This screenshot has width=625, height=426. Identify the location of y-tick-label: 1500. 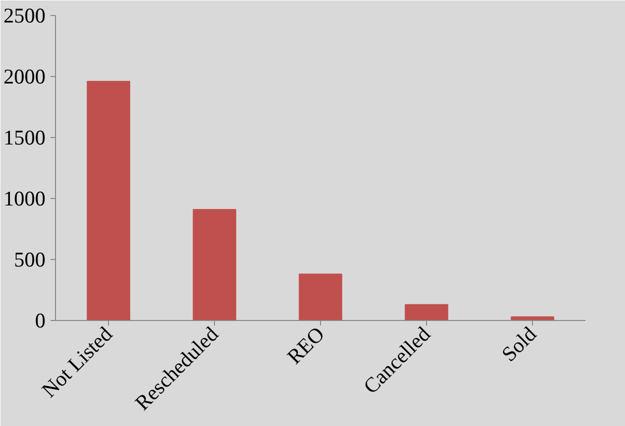
(25, 138).